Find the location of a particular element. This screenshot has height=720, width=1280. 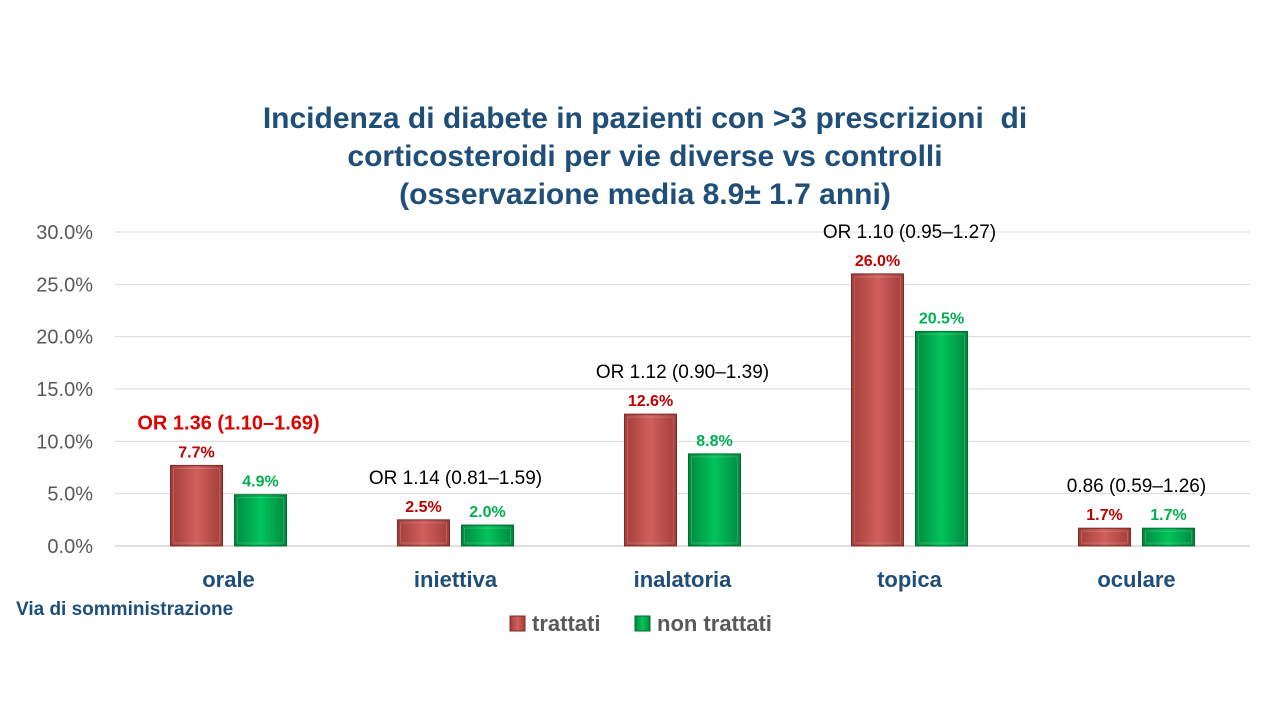

bar-trattati-oculare is located at coordinates (1104, 537).